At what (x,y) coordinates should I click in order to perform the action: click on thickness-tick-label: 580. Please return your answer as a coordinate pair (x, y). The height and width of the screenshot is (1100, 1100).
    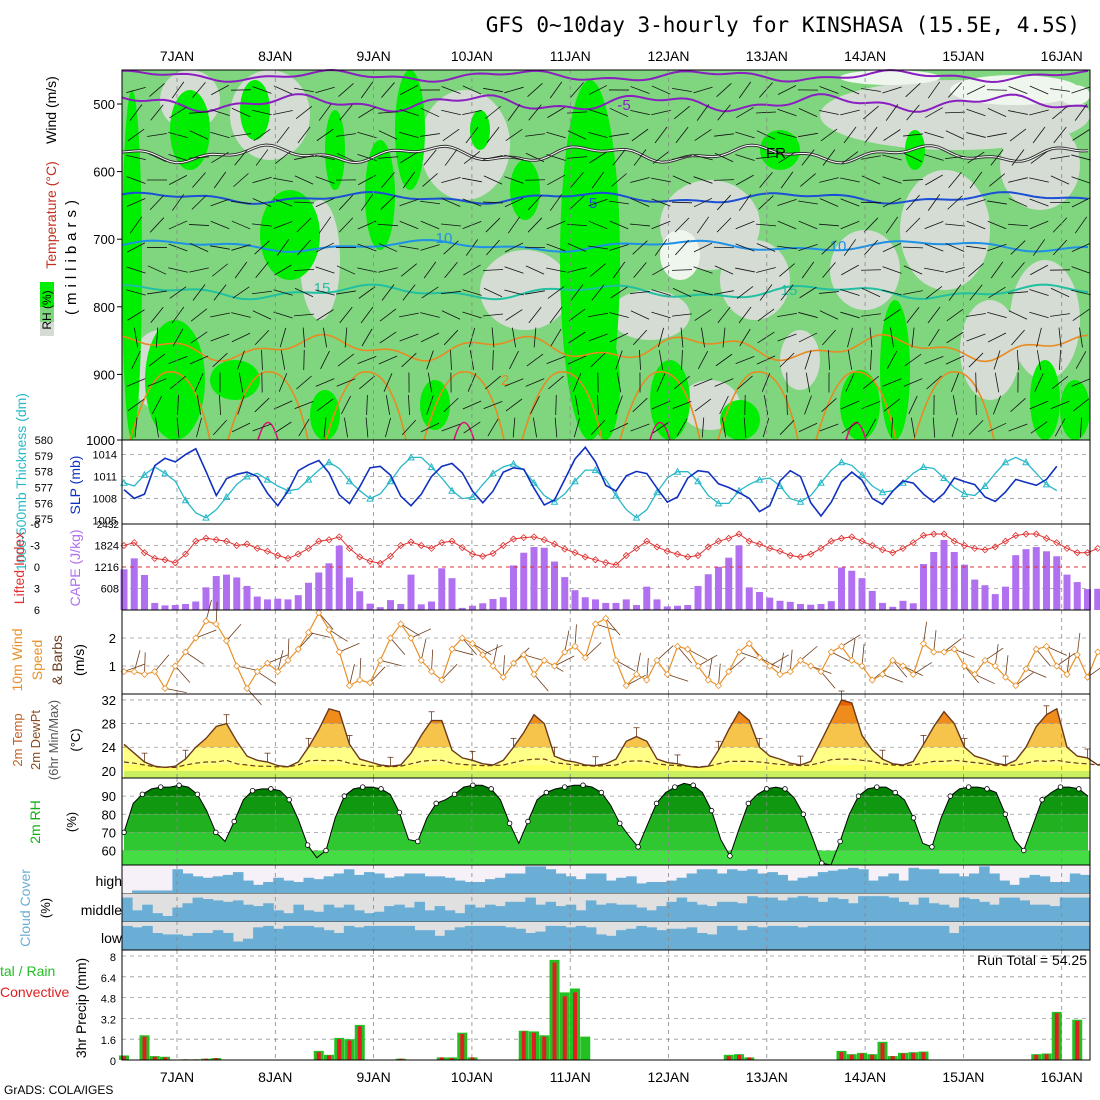
    Looking at the image, I should click on (44, 441).